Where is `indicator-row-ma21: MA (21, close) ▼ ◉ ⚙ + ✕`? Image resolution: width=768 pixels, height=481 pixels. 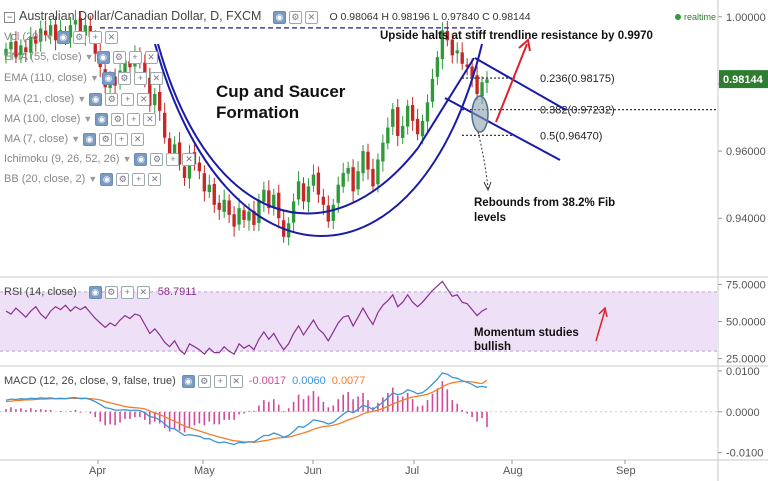 indicator-row-ma21: MA (21, close) ▼ ◉ ⚙ + ✕ is located at coordinates (77, 99).